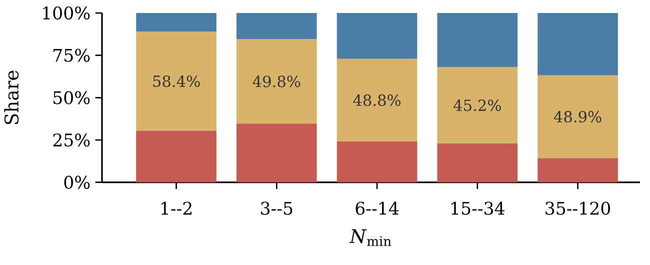  I want to click on data-label: 58.4%, so click(176, 81).